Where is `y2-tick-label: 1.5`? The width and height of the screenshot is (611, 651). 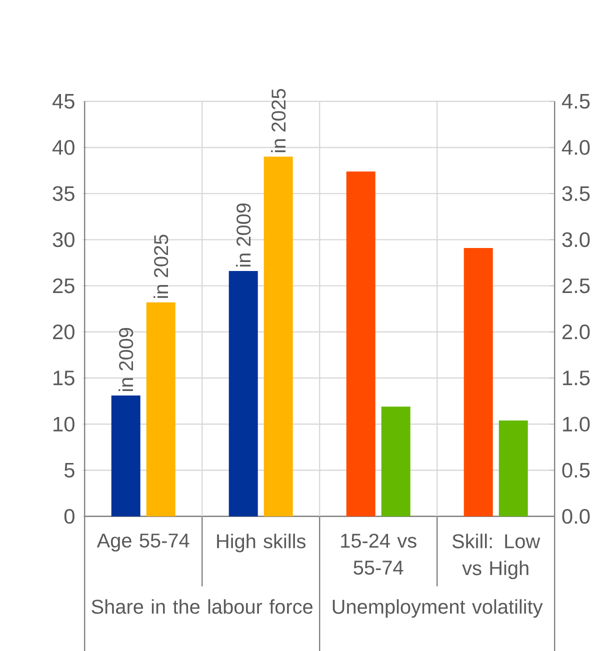
y2-tick-label: 1.5 is located at coordinates (576, 378).